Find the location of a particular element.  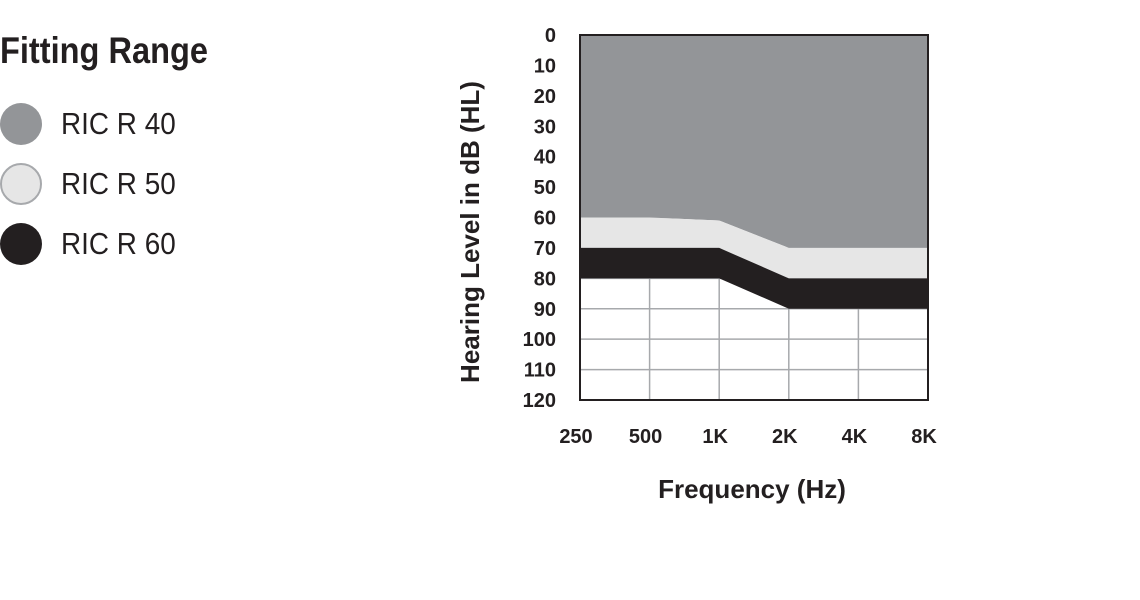

y-tick-label: 20 is located at coordinates (545, 97).